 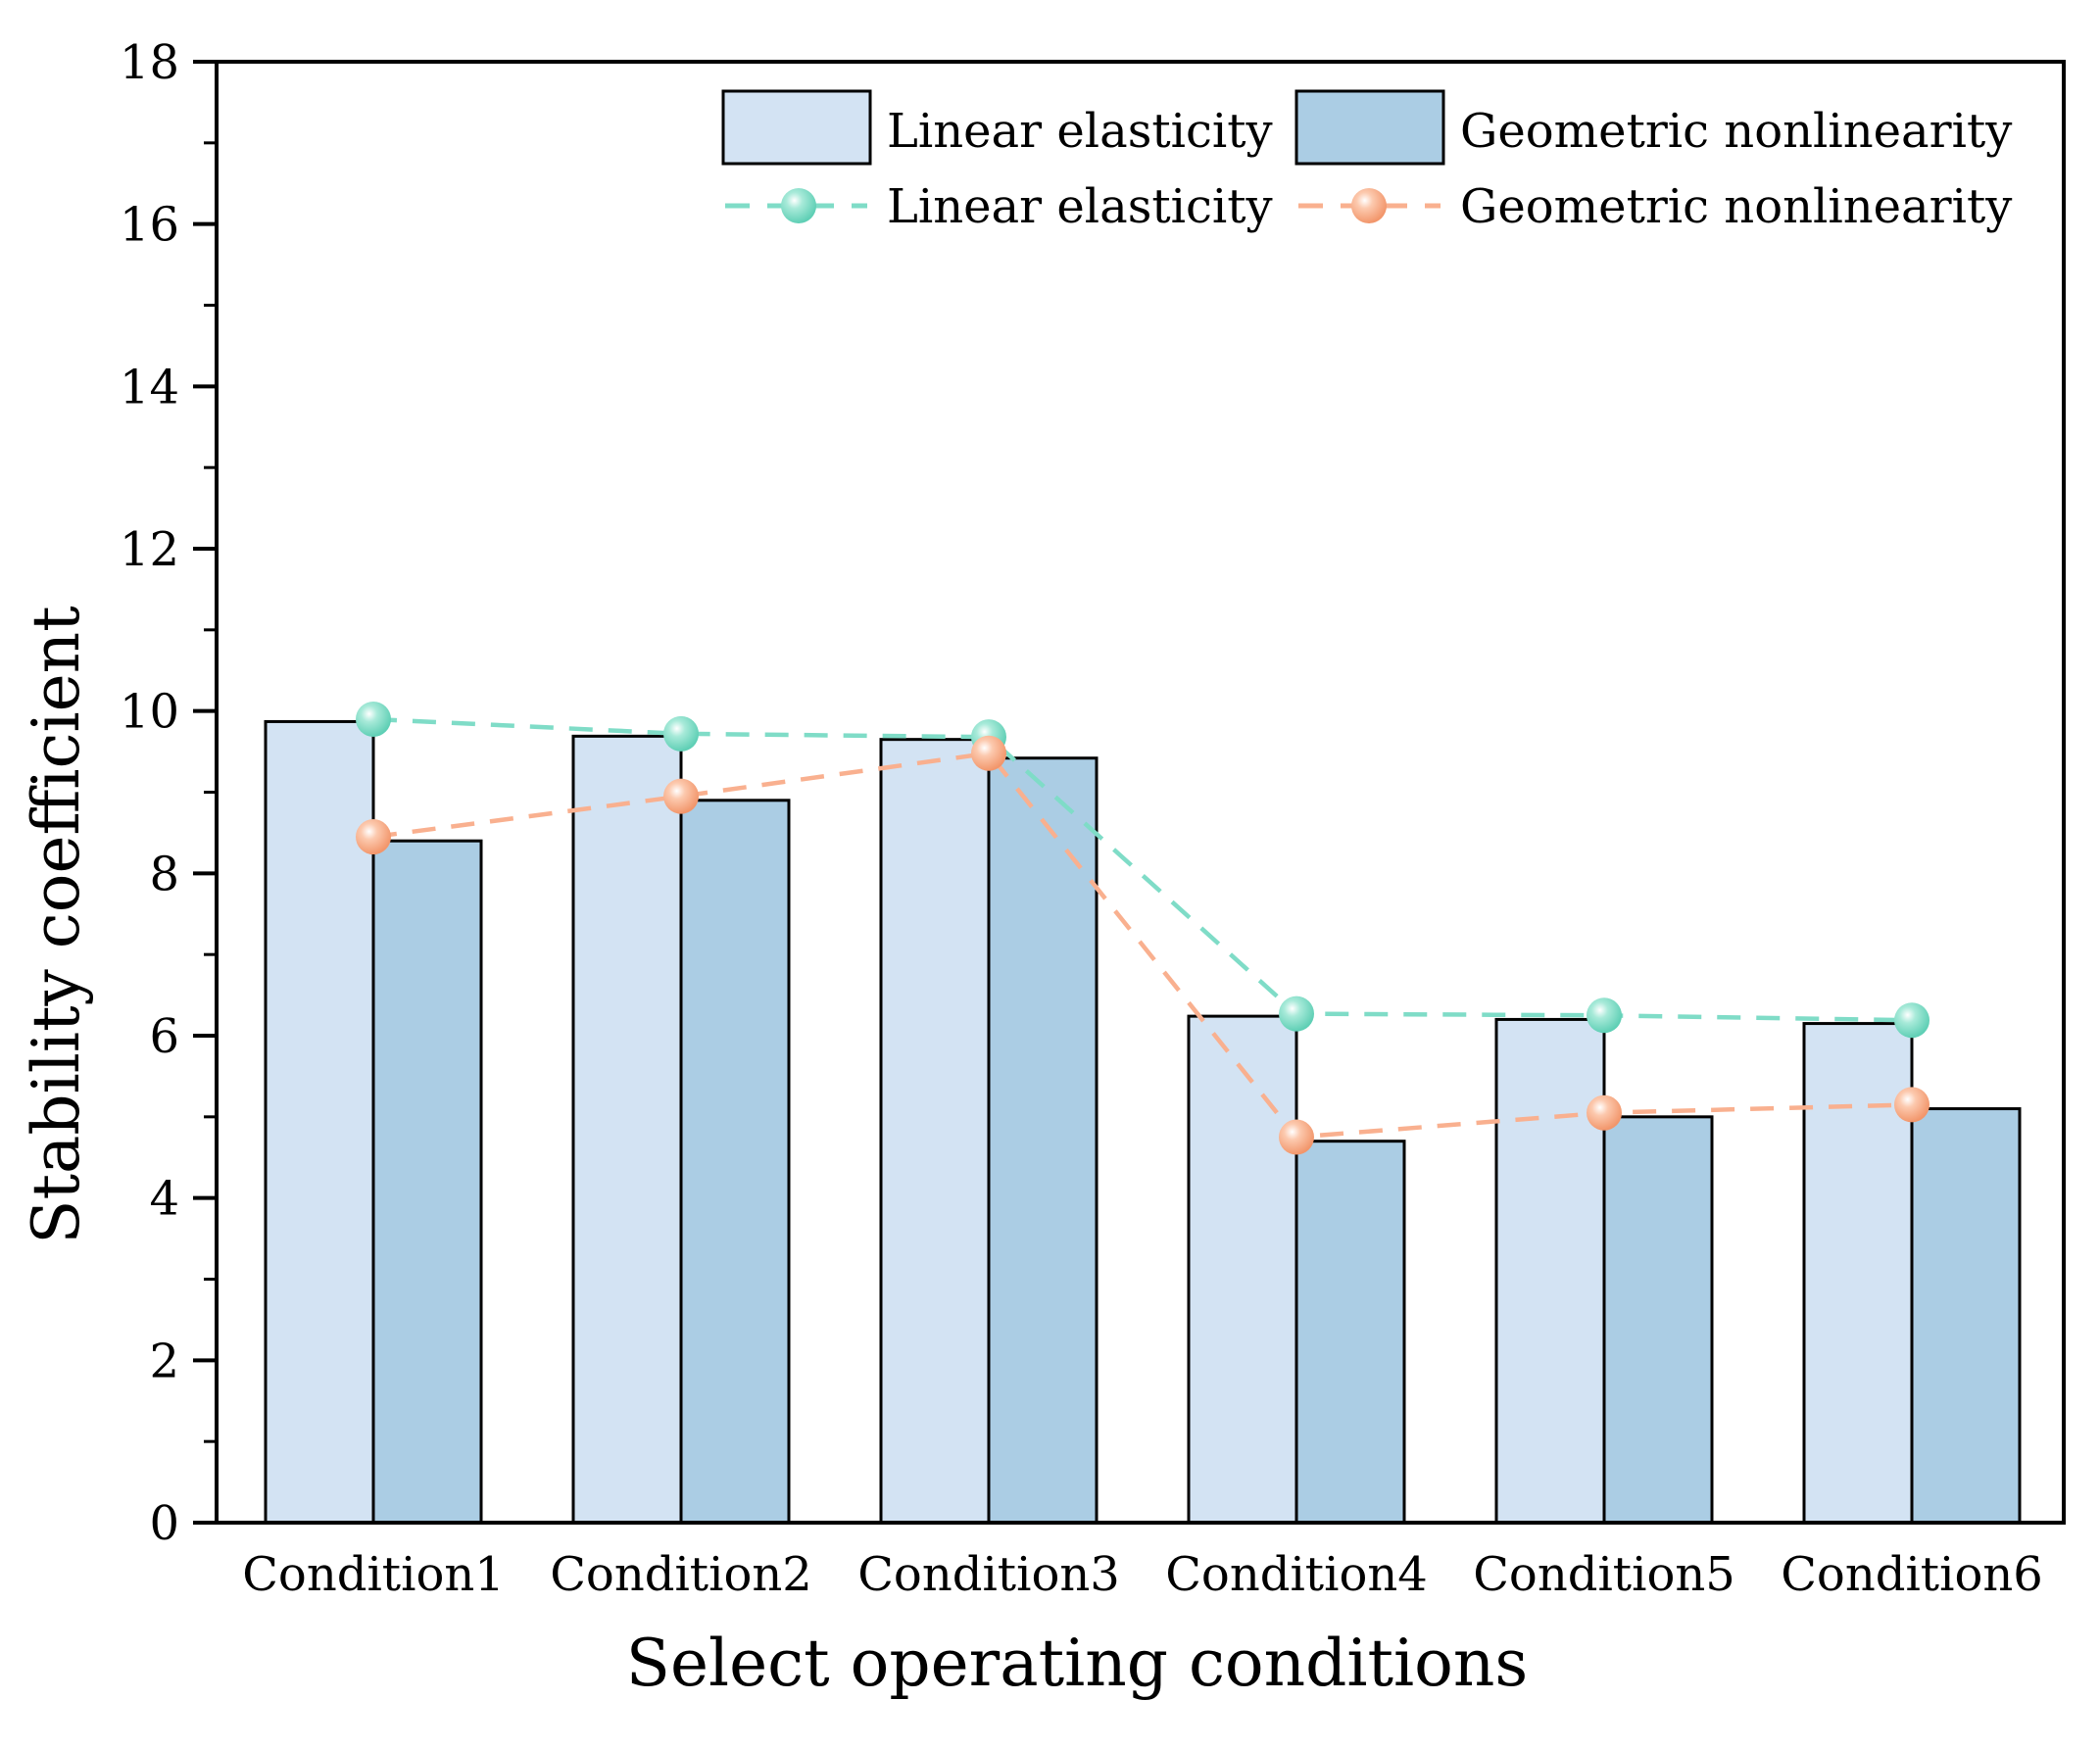 I want to click on x-tick-label-condition6: Condition6, so click(x=1912, y=1574).